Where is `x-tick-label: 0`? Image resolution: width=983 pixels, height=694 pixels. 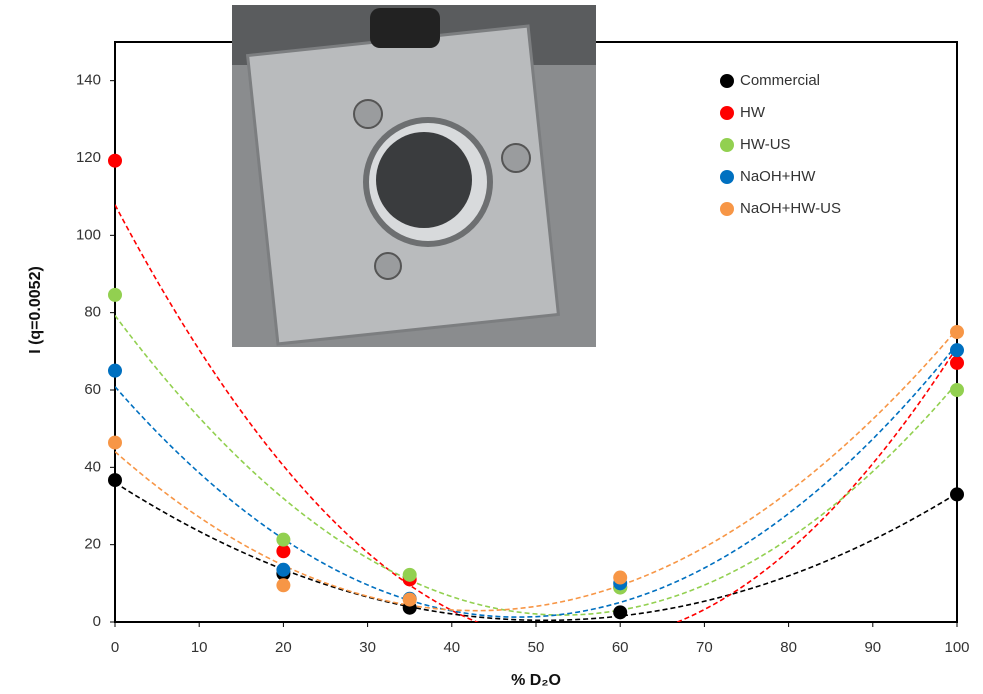
x-tick-label: 0 is located at coordinates (115, 647).